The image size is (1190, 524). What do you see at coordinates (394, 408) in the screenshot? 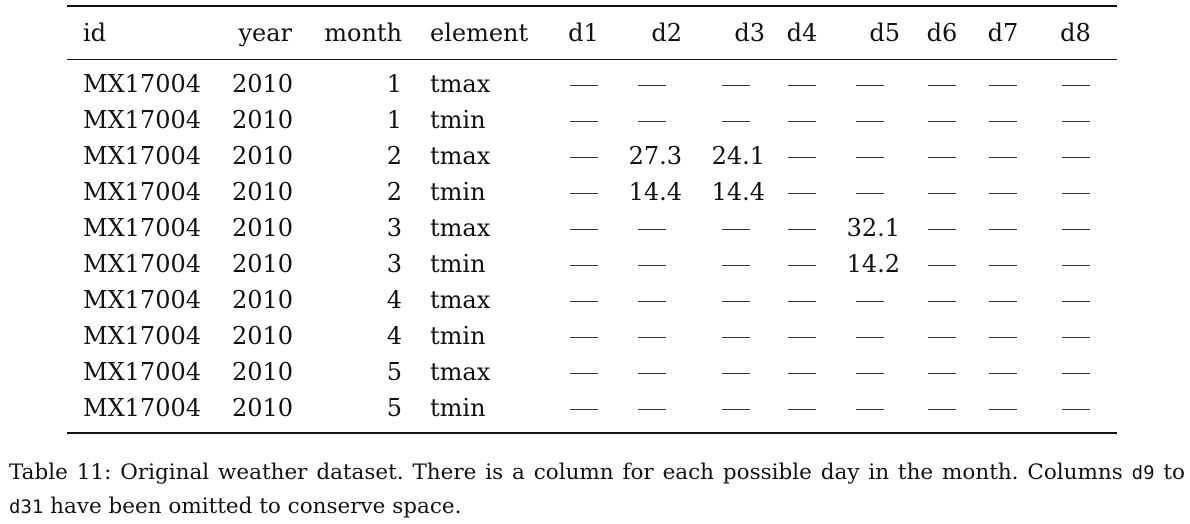
I see `cell-month: 5` at bounding box center [394, 408].